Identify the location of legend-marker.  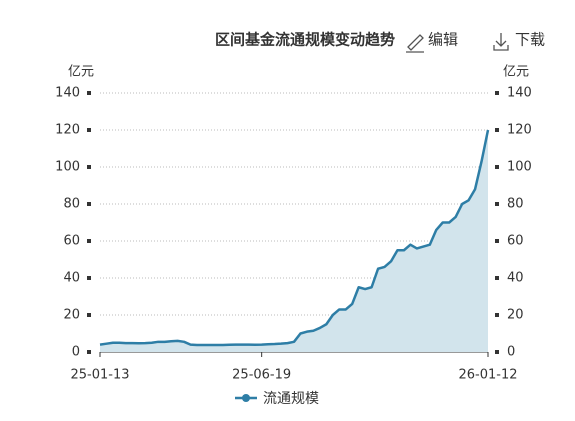
(246, 398).